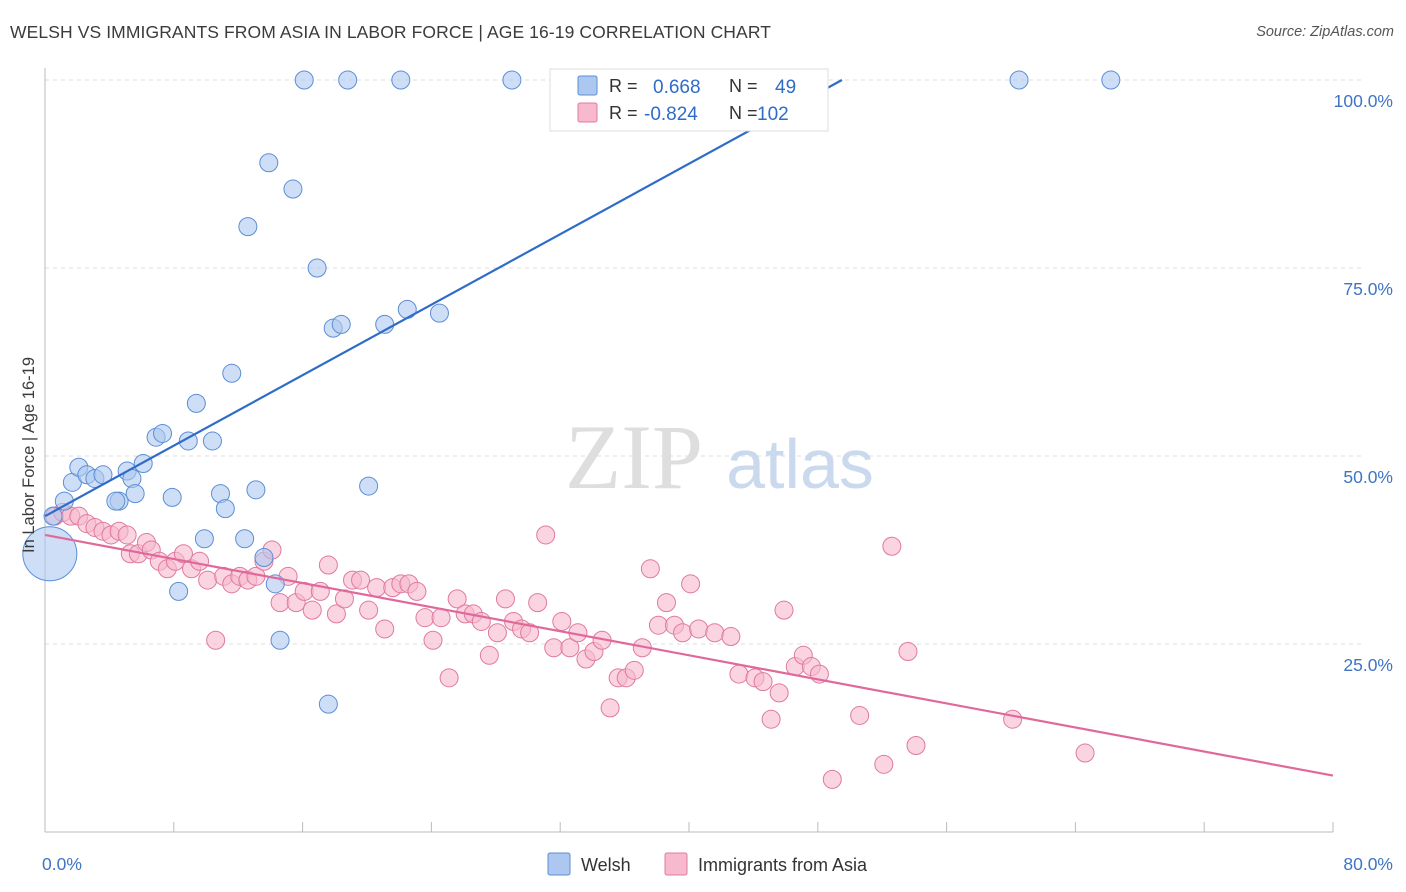  Describe the element at coordinates (634, 457) in the screenshot. I see `watermark-zip: ZIP` at that location.